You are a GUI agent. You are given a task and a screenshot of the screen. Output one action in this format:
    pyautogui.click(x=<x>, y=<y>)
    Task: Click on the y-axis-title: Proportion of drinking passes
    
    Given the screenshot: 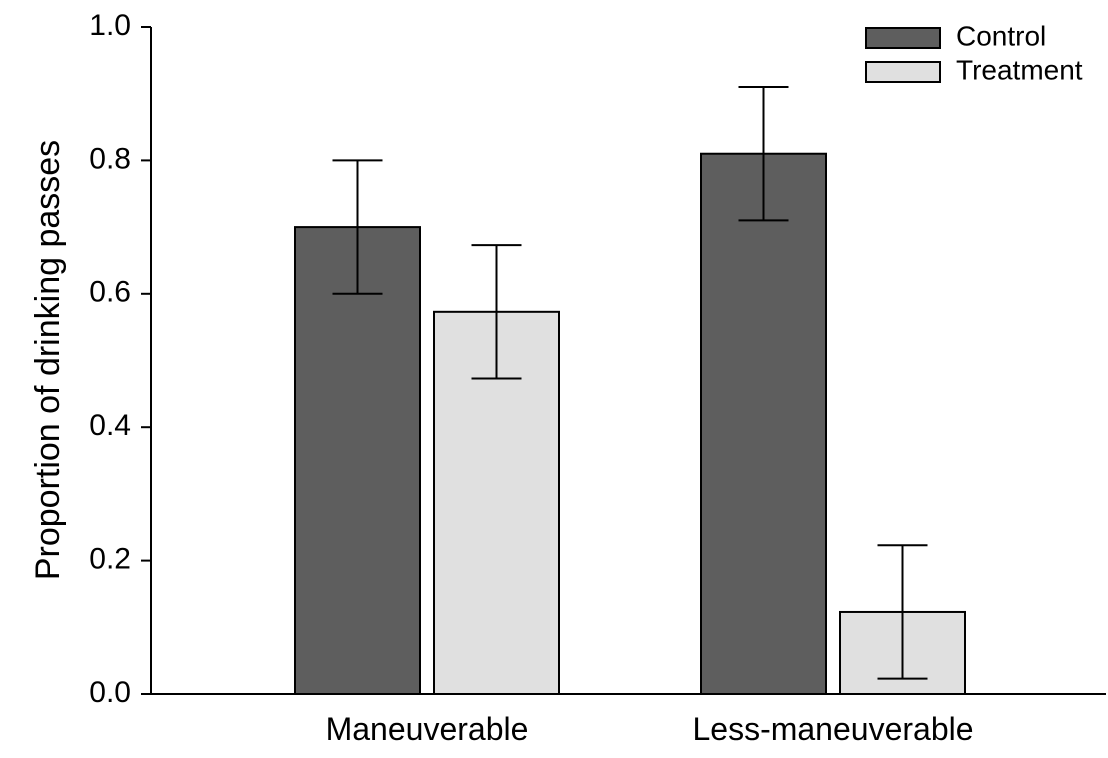 What is the action you would take?
    pyautogui.click(x=48, y=360)
    